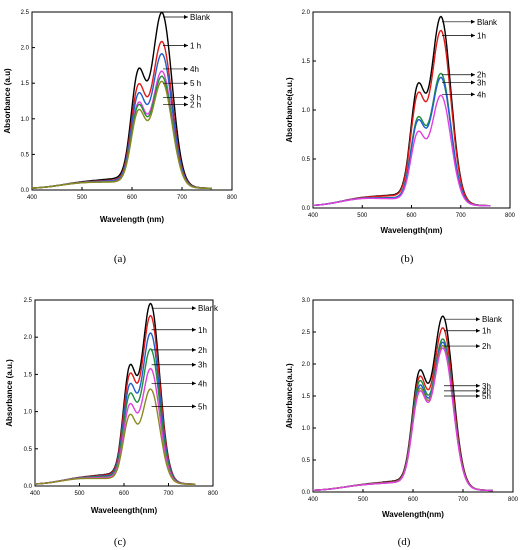 The height and width of the screenshot is (550, 520). What do you see at coordinates (120, 259) in the screenshot?
I see `panel-caption-a: (a)` at bounding box center [120, 259].